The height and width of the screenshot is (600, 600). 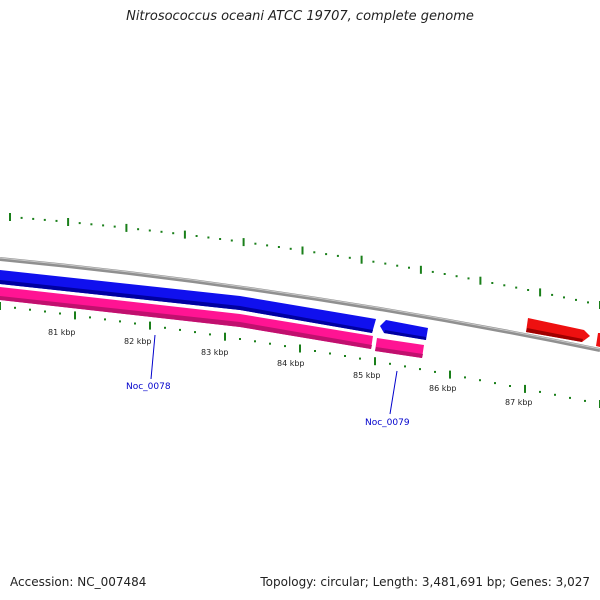 What do you see at coordinates (405, 335) in the screenshot?
I see `cds-reverse-arrow-shade` at bounding box center [405, 335].